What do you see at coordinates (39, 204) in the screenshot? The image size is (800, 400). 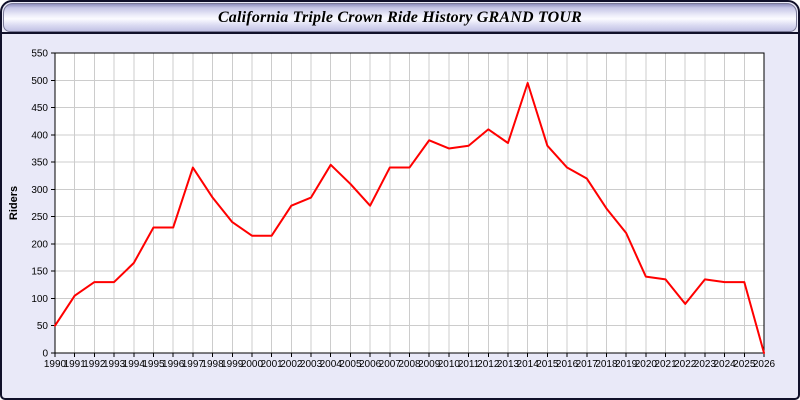 I see `y-axis-labels: 0 50 100 150 200 250 300 350 400 450 500 550` at bounding box center [39, 204].